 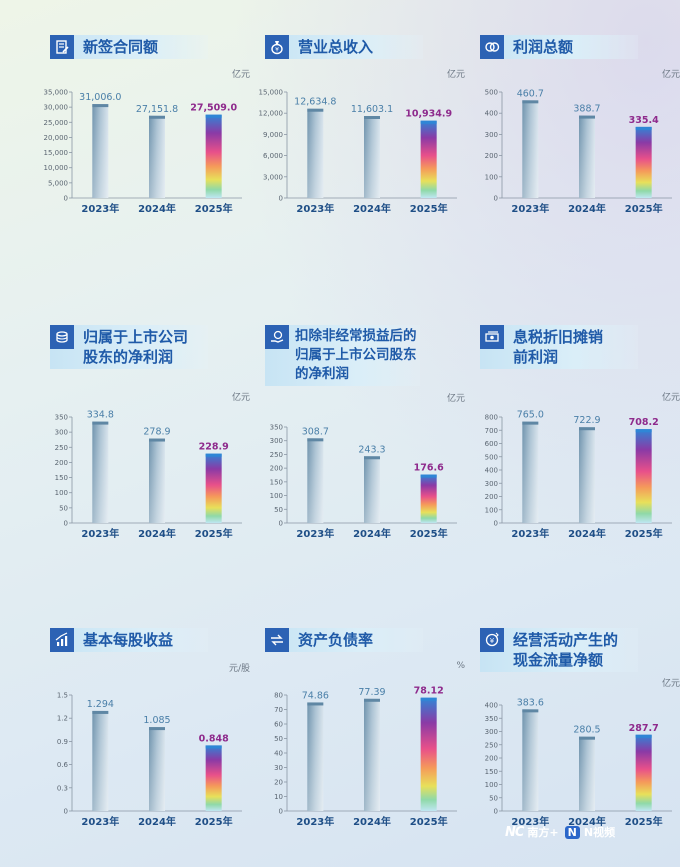 I want to click on data-label: 765.0, so click(x=530, y=415).